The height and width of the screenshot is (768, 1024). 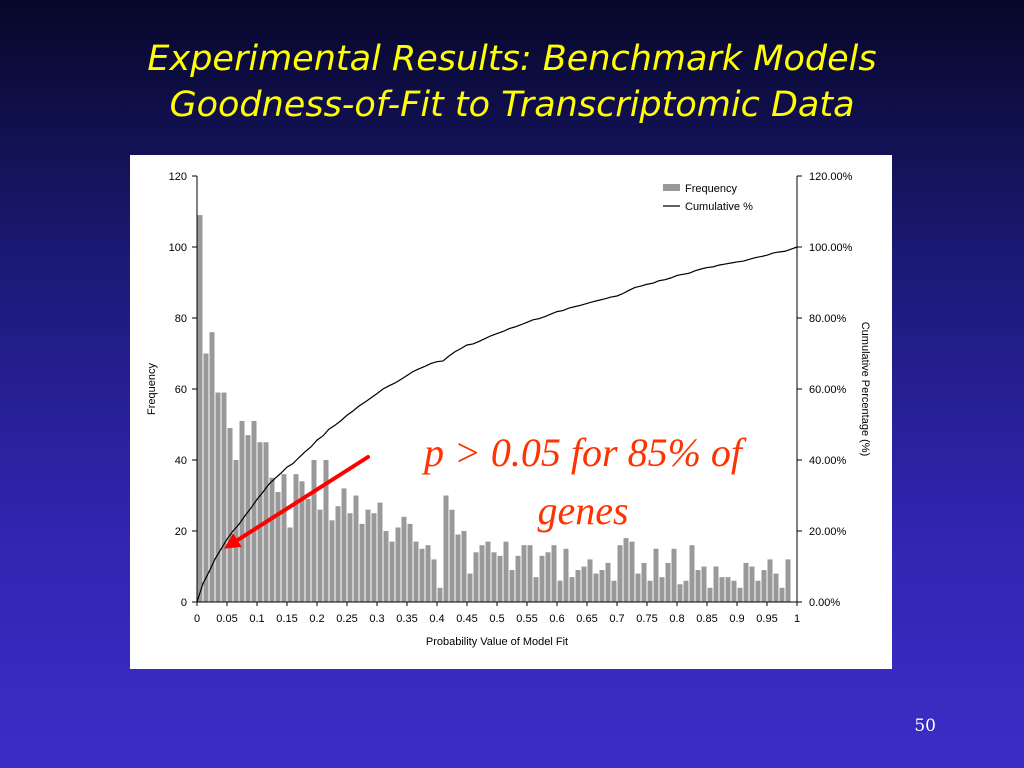 What do you see at coordinates (316, 619) in the screenshot?
I see `x-tick-label: 0.2` at bounding box center [316, 619].